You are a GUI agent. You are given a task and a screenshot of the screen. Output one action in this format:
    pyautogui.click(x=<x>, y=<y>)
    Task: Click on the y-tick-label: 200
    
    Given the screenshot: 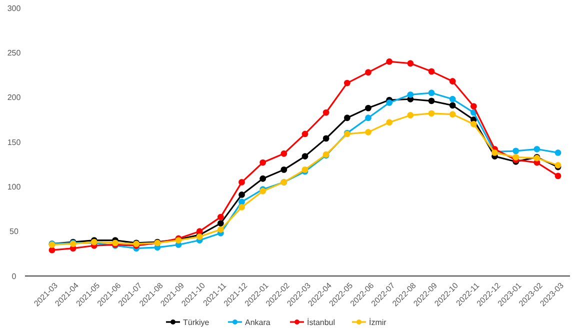 What is the action you would take?
    pyautogui.click(x=14, y=97)
    